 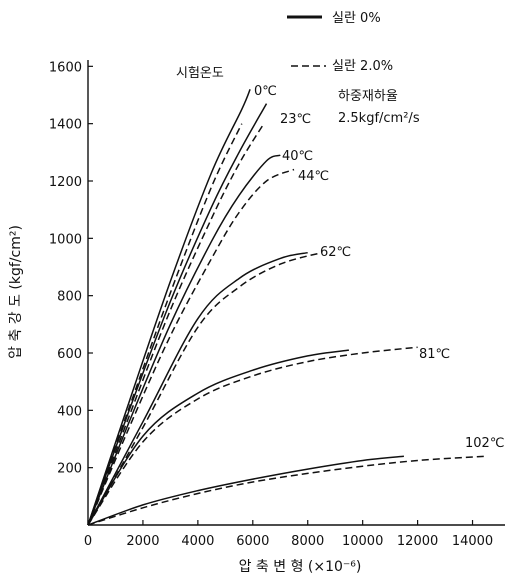 What do you see at coordinates (65, 67) in the screenshot?
I see `y-tick-label: 1600` at bounding box center [65, 67].